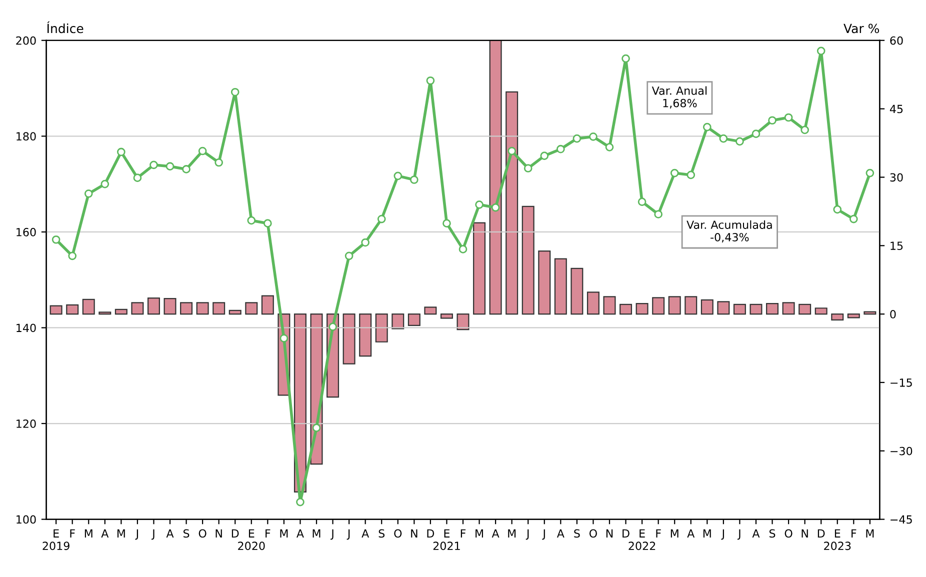 The height and width of the screenshot is (577, 926). Describe the element at coordinates (26, 519) in the screenshot. I see `y-tick-label: 100` at that location.